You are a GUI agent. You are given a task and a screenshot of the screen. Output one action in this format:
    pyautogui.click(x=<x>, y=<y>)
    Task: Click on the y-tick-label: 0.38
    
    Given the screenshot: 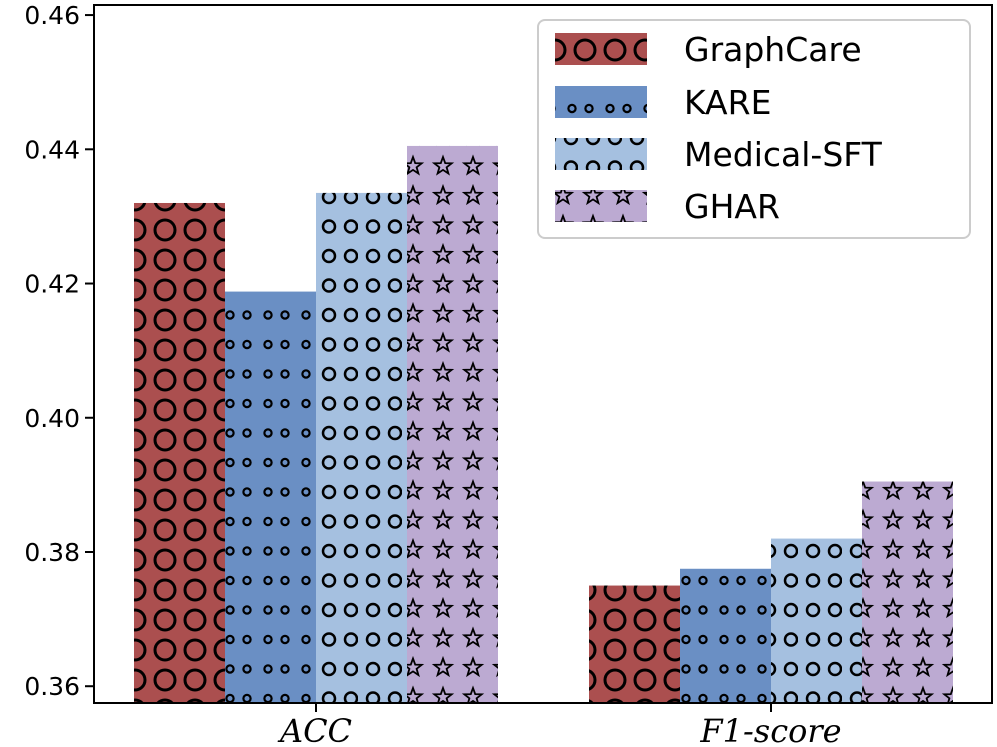 What is the action you would take?
    pyautogui.click(x=52, y=552)
    